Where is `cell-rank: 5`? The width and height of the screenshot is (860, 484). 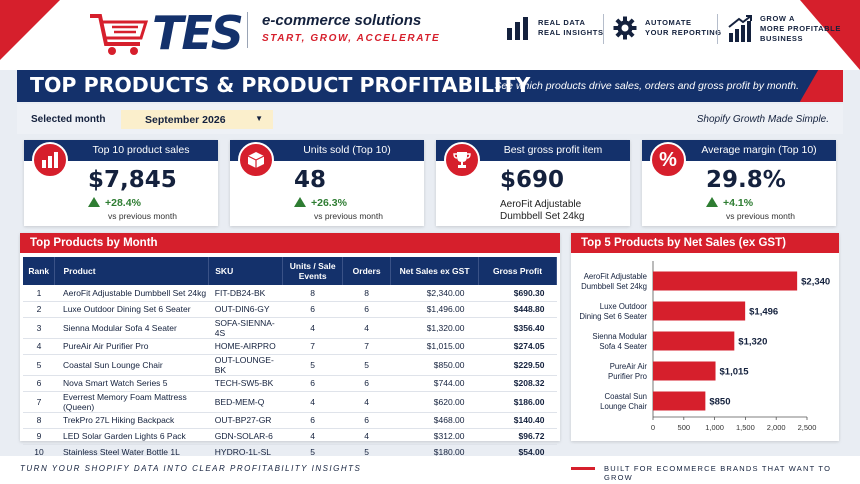 cell-rank: 5 is located at coordinates (39, 365).